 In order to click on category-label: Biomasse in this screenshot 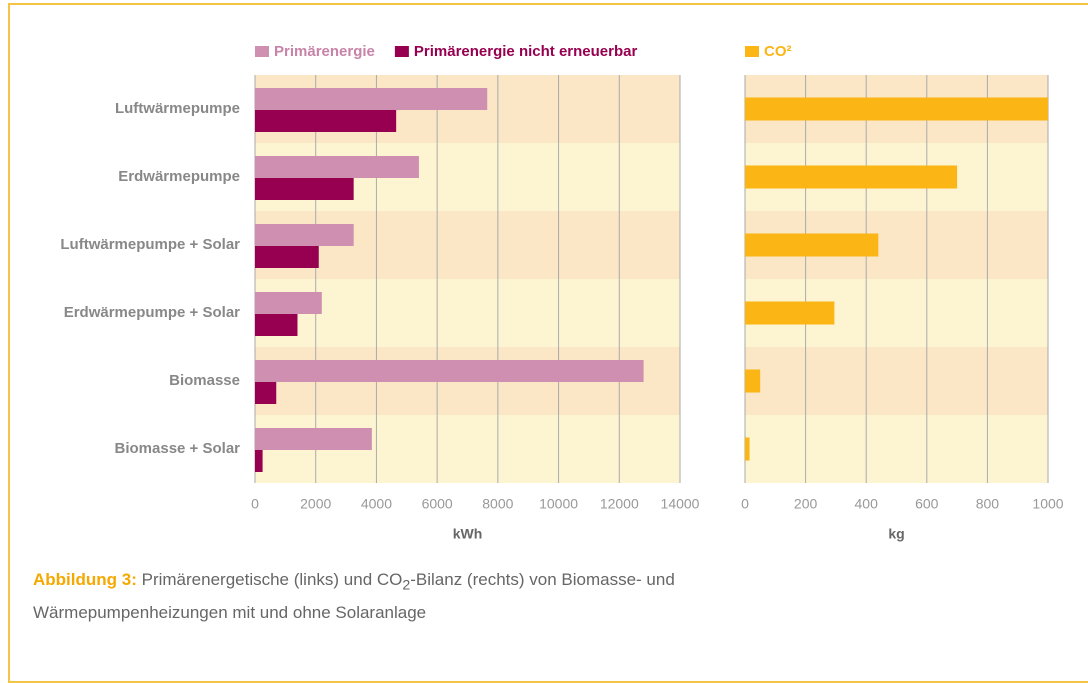, I will do `click(204, 380)`.